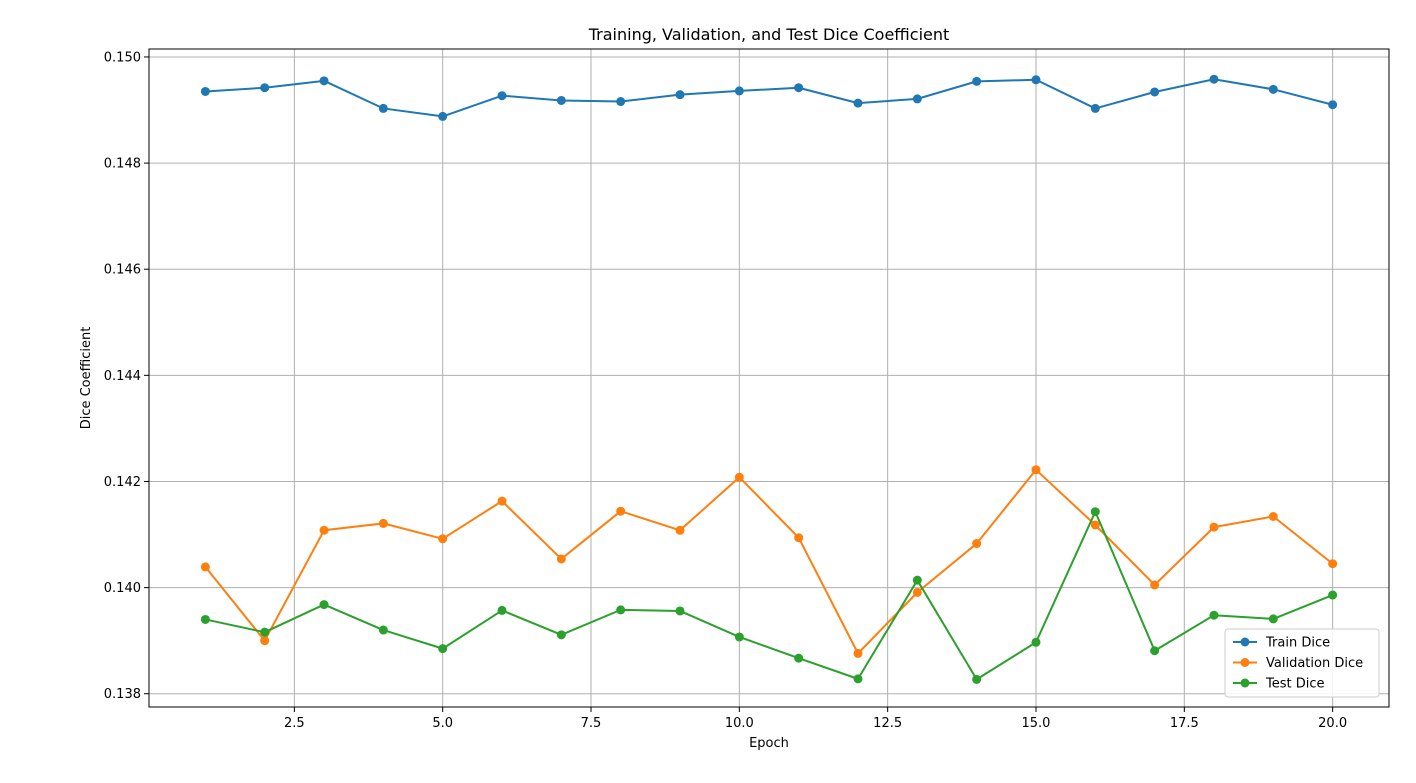 The height and width of the screenshot is (783, 1416). Describe the element at coordinates (122, 164) in the screenshot. I see `y-tick-label: 0.148` at that location.